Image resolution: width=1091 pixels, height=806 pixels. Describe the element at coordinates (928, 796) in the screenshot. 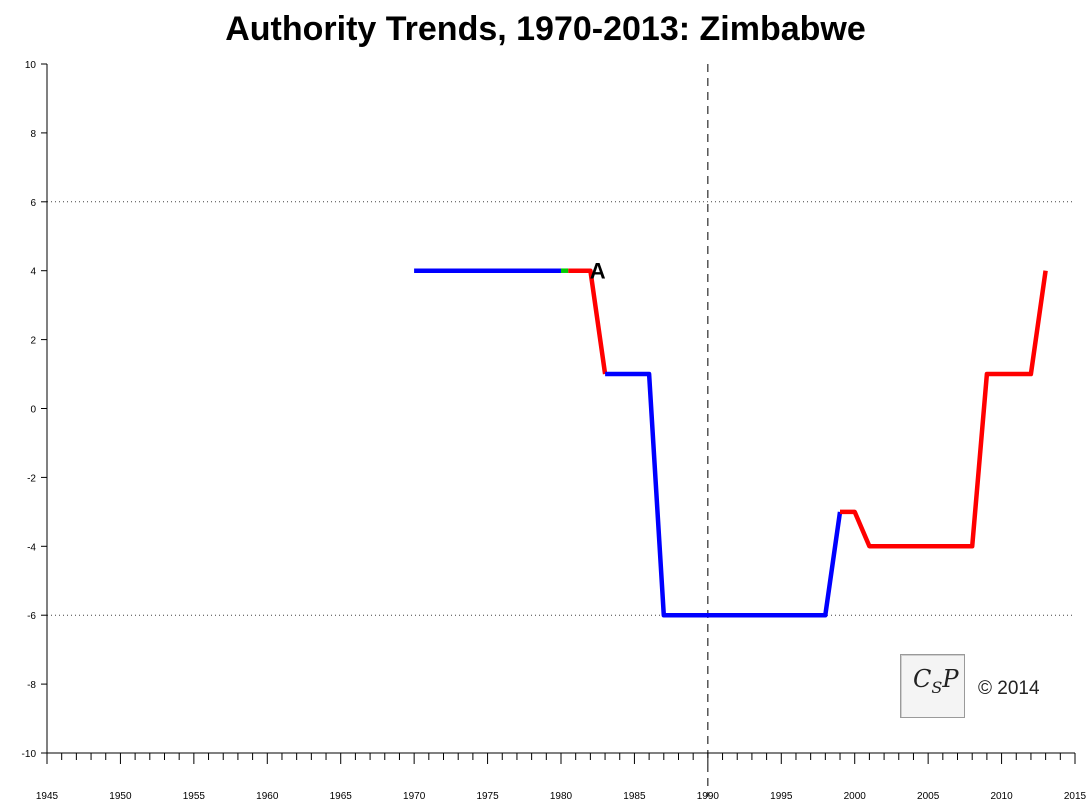

I see `x-tick-label: 2005` at that location.